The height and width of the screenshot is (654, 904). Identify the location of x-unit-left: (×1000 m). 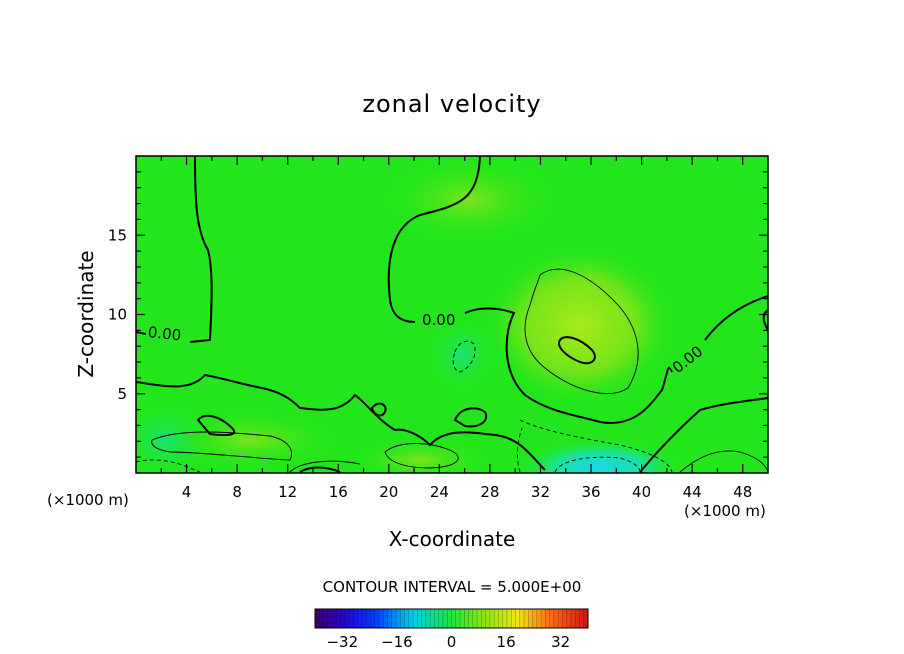
(88, 500).